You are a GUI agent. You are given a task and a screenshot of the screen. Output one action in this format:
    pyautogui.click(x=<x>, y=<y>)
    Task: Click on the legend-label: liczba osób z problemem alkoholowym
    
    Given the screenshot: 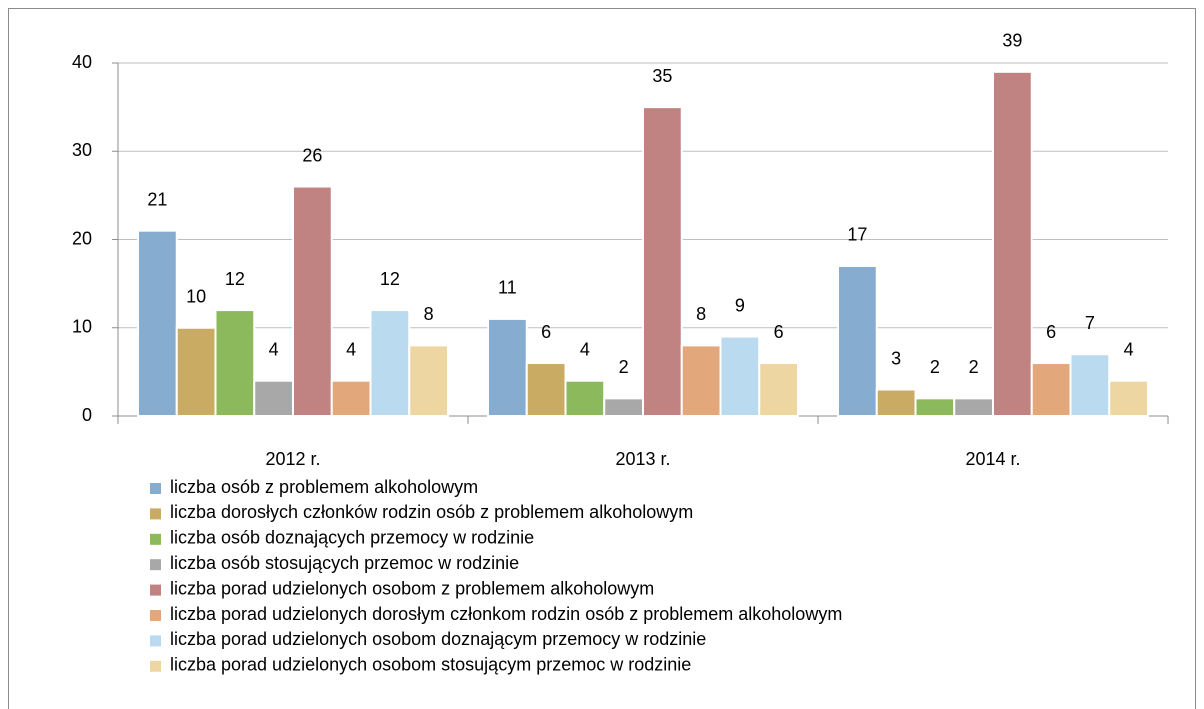 What is the action you would take?
    pyautogui.click(x=324, y=487)
    